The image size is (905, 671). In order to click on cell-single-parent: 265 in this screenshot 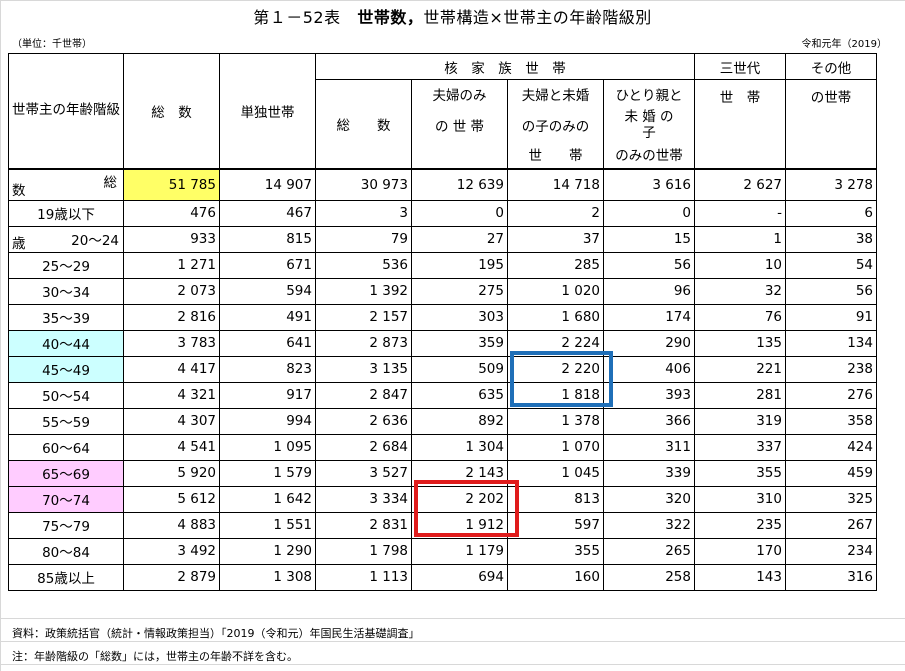, I will do `click(649, 551)`.